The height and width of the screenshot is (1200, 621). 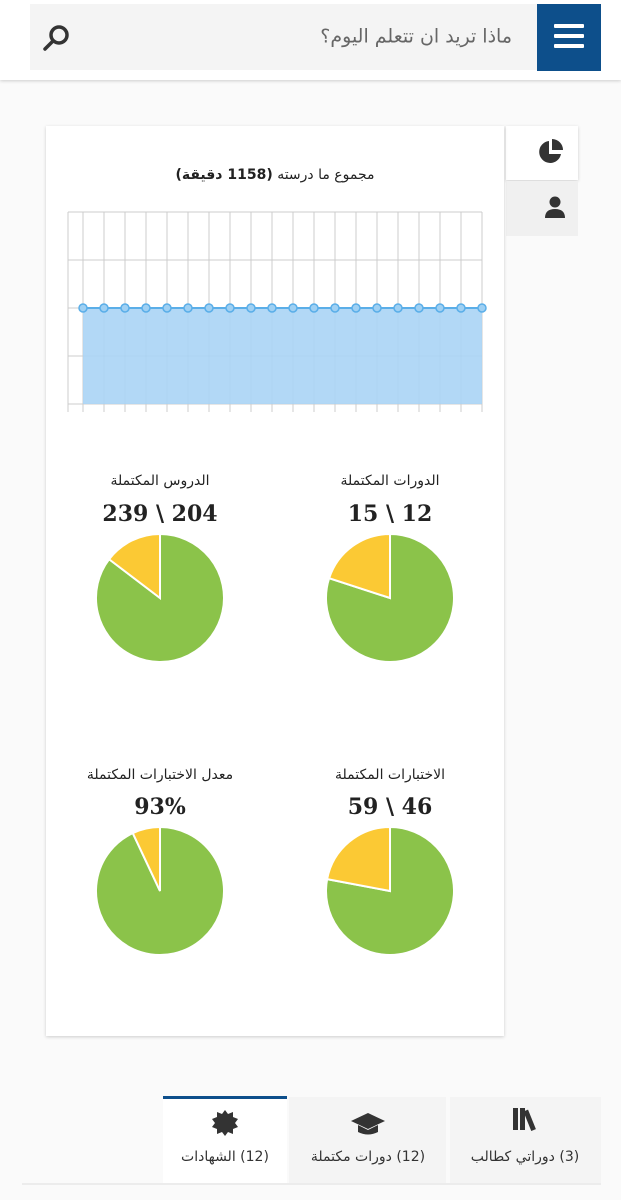 What do you see at coordinates (284, 37) in the screenshot?
I see `search-box` at bounding box center [284, 37].